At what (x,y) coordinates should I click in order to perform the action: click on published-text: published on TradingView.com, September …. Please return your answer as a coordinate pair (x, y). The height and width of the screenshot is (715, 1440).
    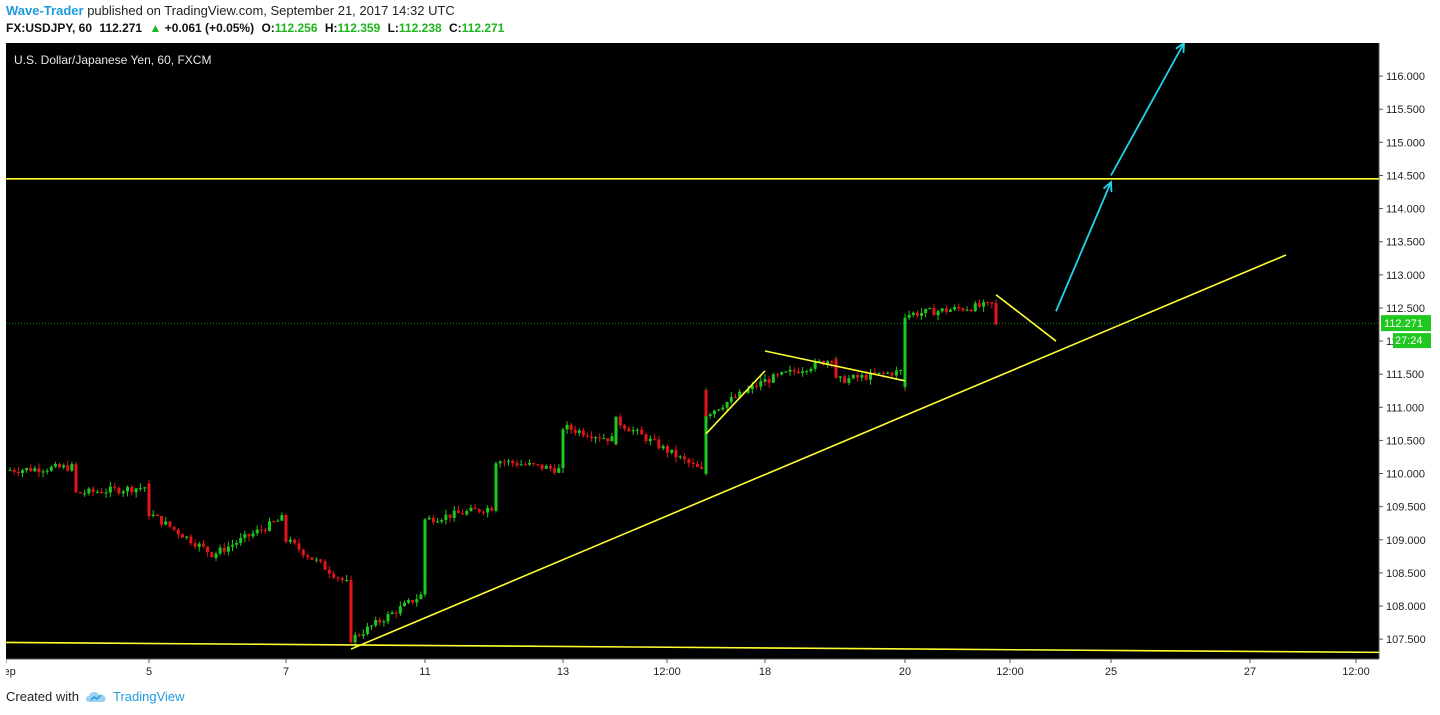
    Looking at the image, I should click on (271, 10).